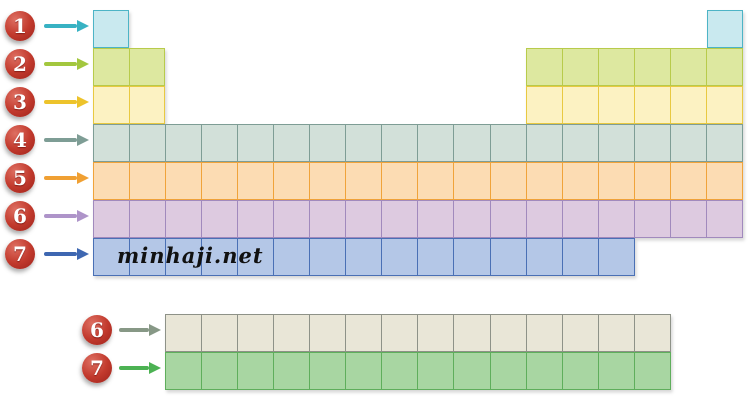 The width and height of the screenshot is (749, 408). I want to click on bottom-period-7-arrow-icon, so click(140, 368).